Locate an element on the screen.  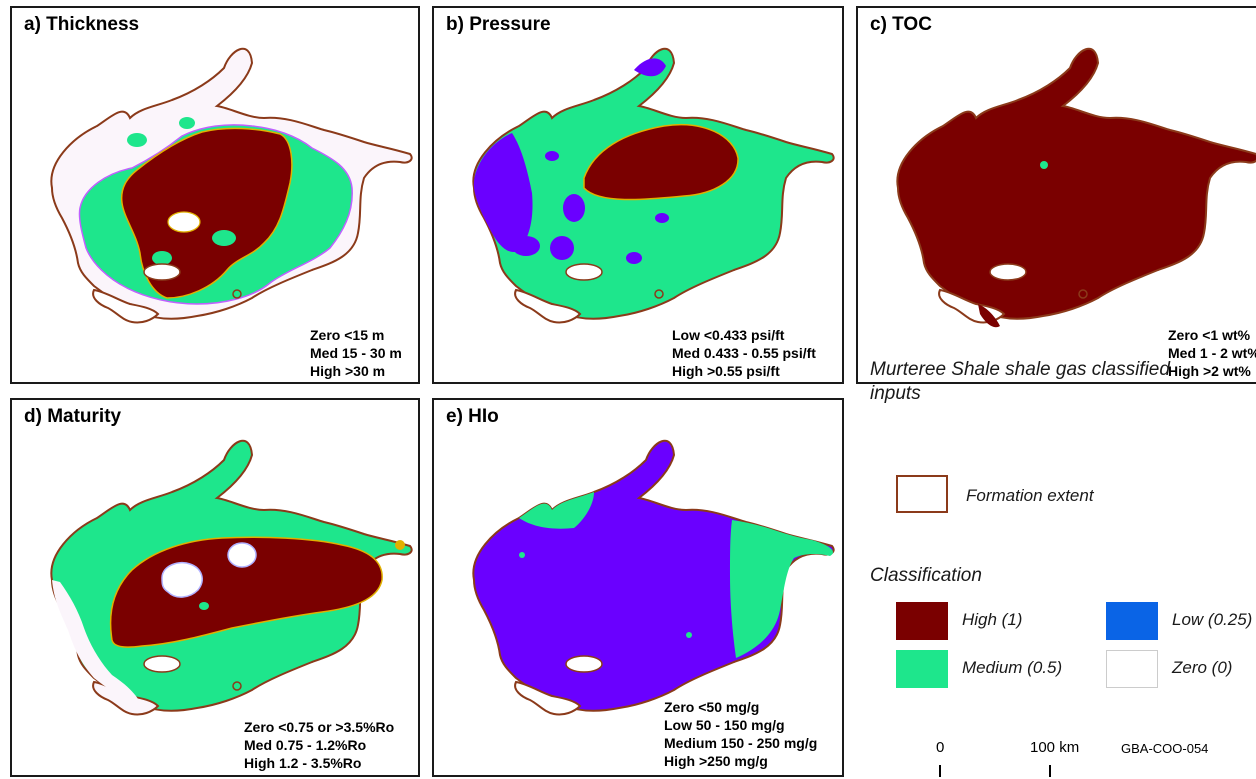
legend-line: High >2 wt% is located at coordinates (1209, 371).